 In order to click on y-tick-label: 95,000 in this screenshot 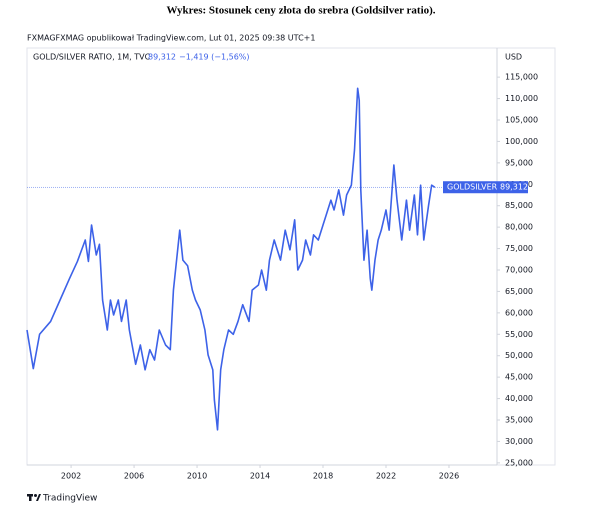, I will do `click(519, 162)`.